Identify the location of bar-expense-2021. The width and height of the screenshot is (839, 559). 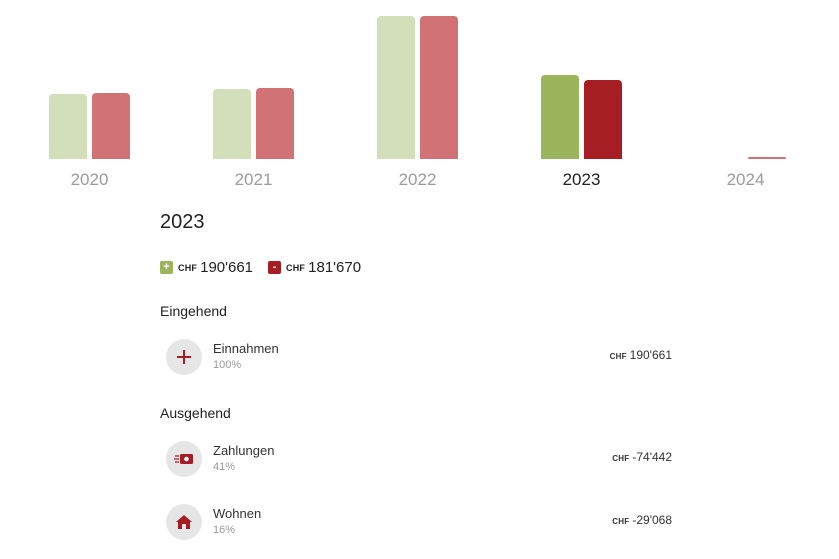
(275, 123).